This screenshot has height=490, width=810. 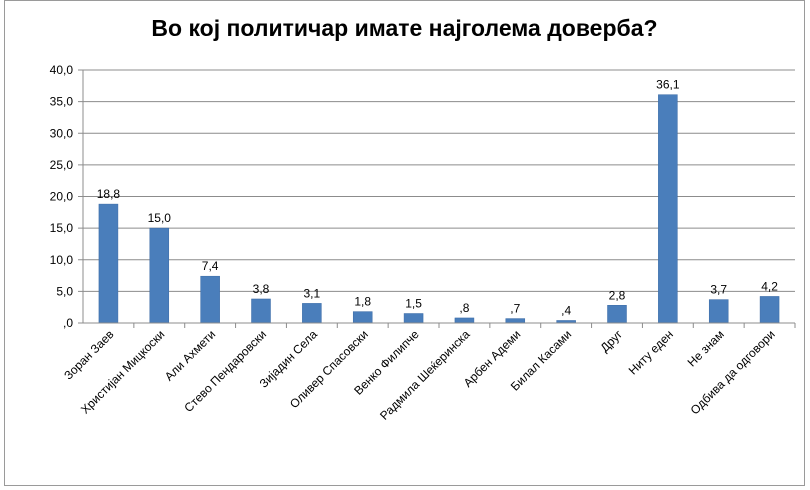 What do you see at coordinates (733, 372) in the screenshot?
I see `x-category-label: Одбива да одговори` at bounding box center [733, 372].